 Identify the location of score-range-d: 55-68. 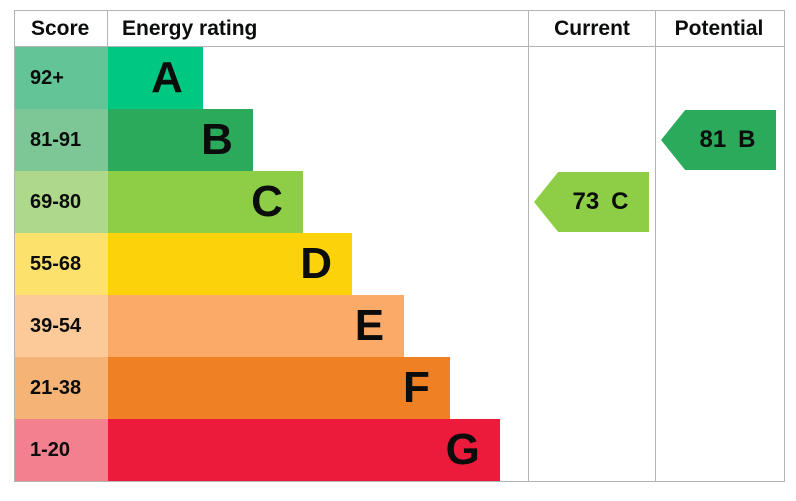
(61, 264).